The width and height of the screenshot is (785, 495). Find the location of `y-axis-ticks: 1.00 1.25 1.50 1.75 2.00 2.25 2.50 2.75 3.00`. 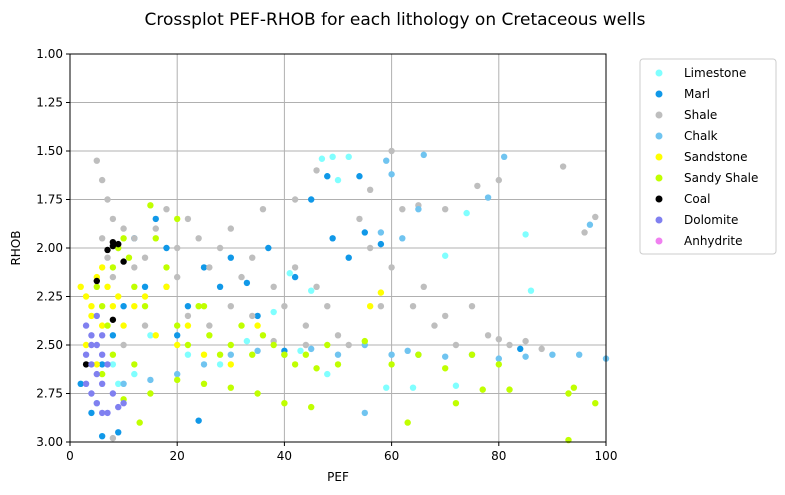

y-axis-ticks: 1.00 1.25 1.50 1.75 2.00 2.25 2.50 2.75 3.00 is located at coordinates (53, 248).